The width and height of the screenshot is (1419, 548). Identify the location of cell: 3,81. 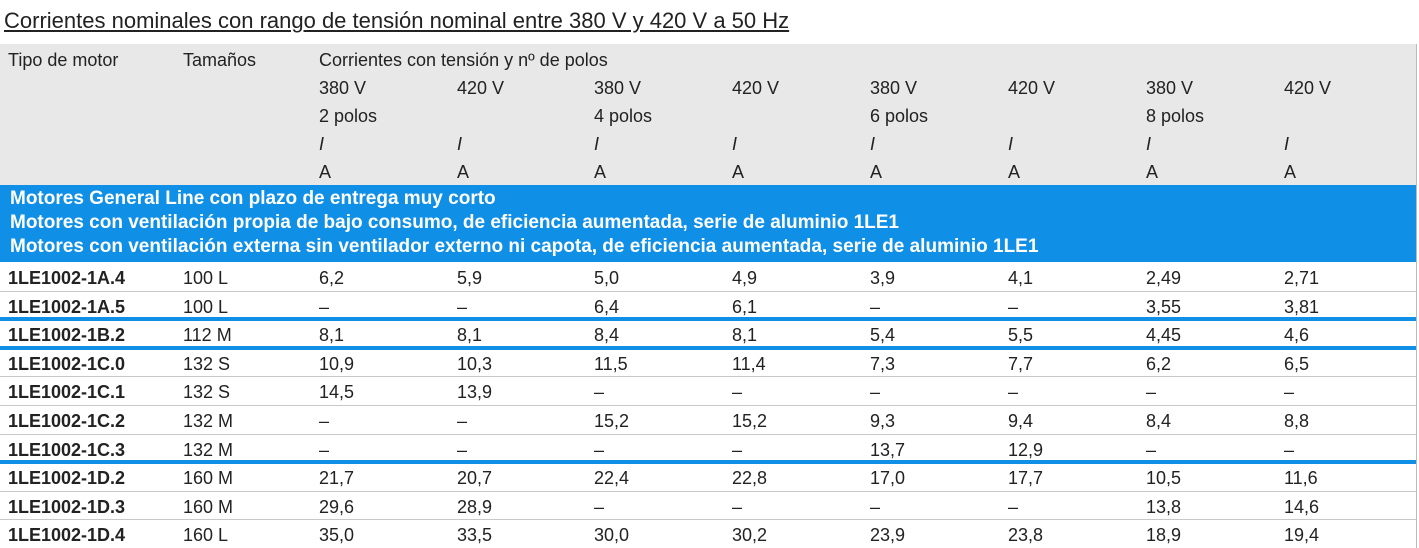
(1302, 307).